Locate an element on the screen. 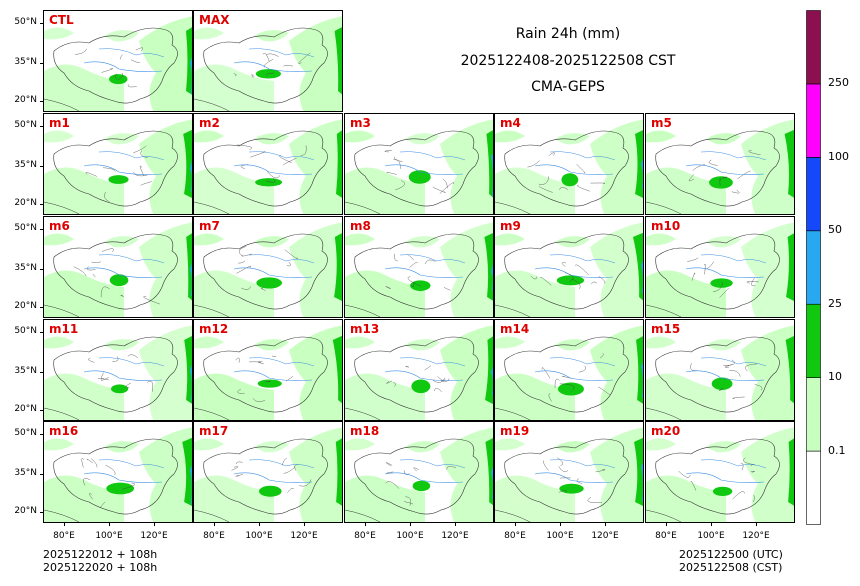 The height and width of the screenshot is (586, 860). panel-label: m6 is located at coordinates (59, 226).